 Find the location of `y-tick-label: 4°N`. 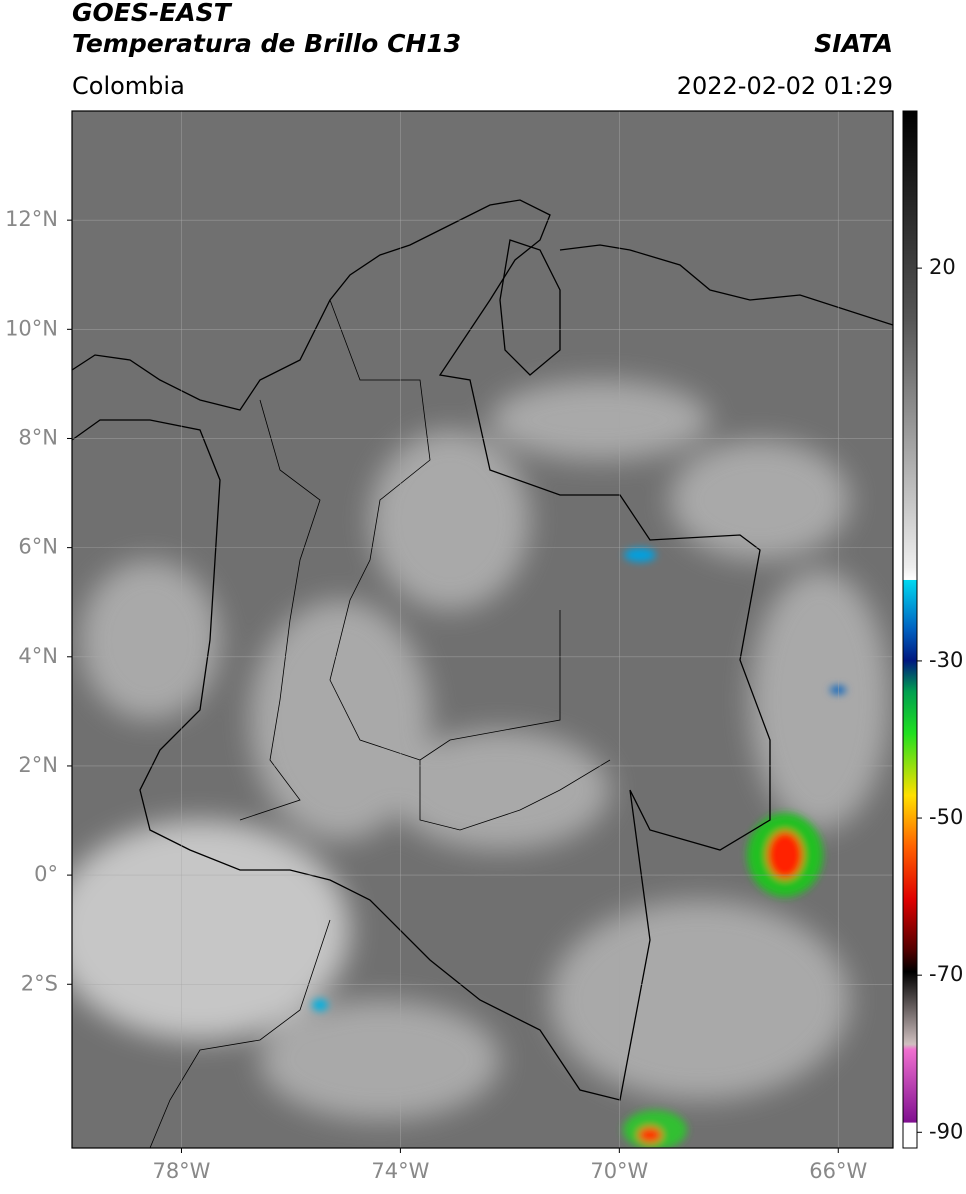

y-tick-label: 4°N is located at coordinates (38, 656).